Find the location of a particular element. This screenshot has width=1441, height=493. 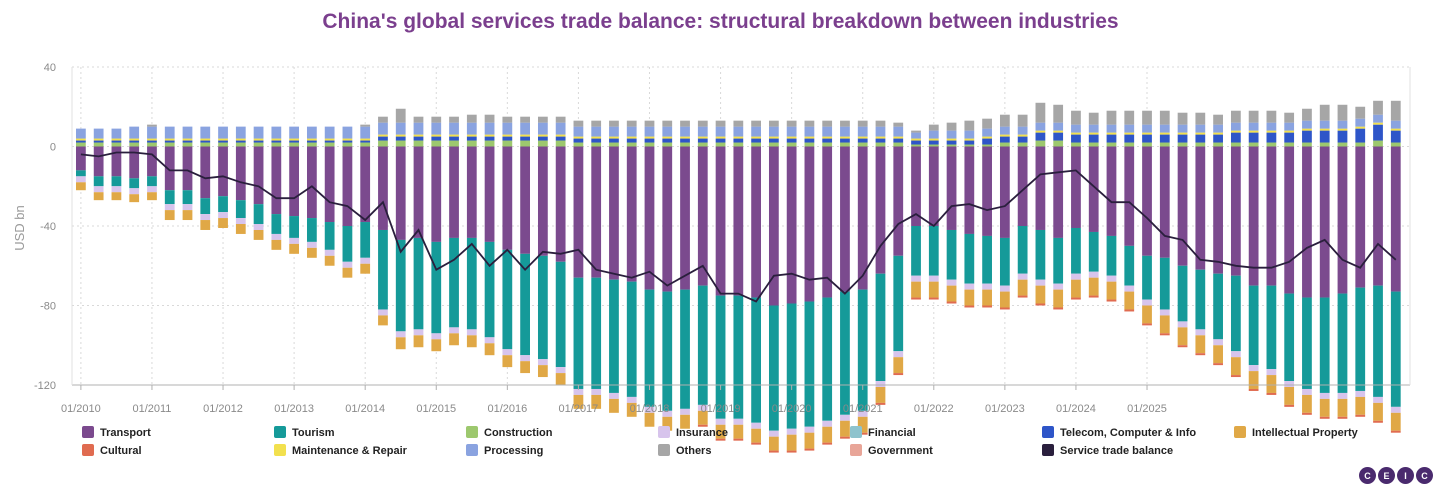

x-tick-label: 01/2015 is located at coordinates (436, 409).